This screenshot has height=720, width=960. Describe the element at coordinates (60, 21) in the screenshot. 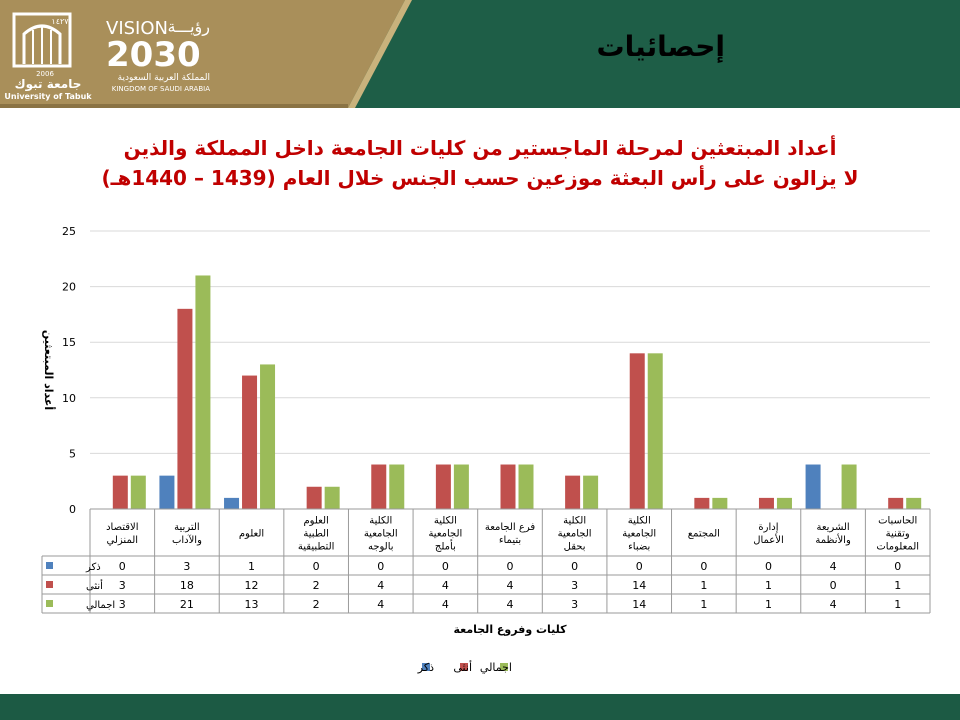

I see `logo-hijri: ١٤٢٧` at that location.